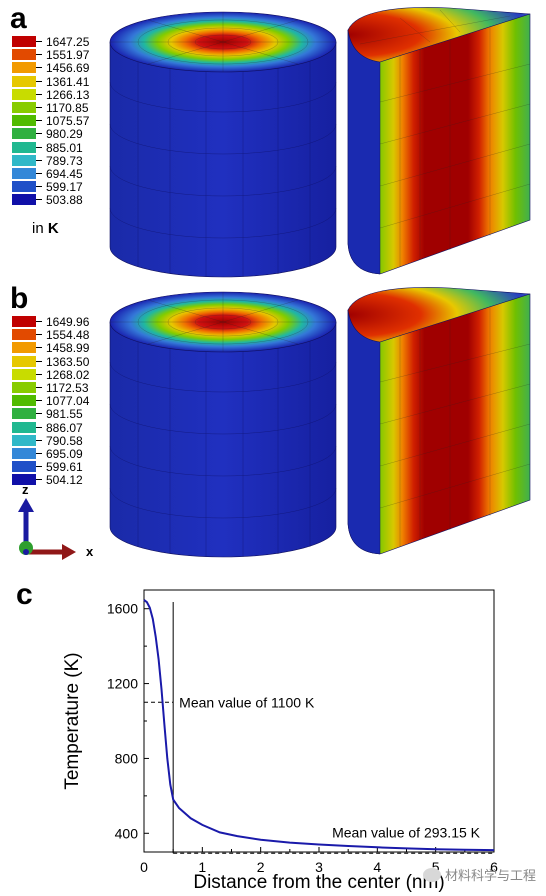 The image size is (546, 896). I want to click on legend-unit: in K, so click(45, 228).